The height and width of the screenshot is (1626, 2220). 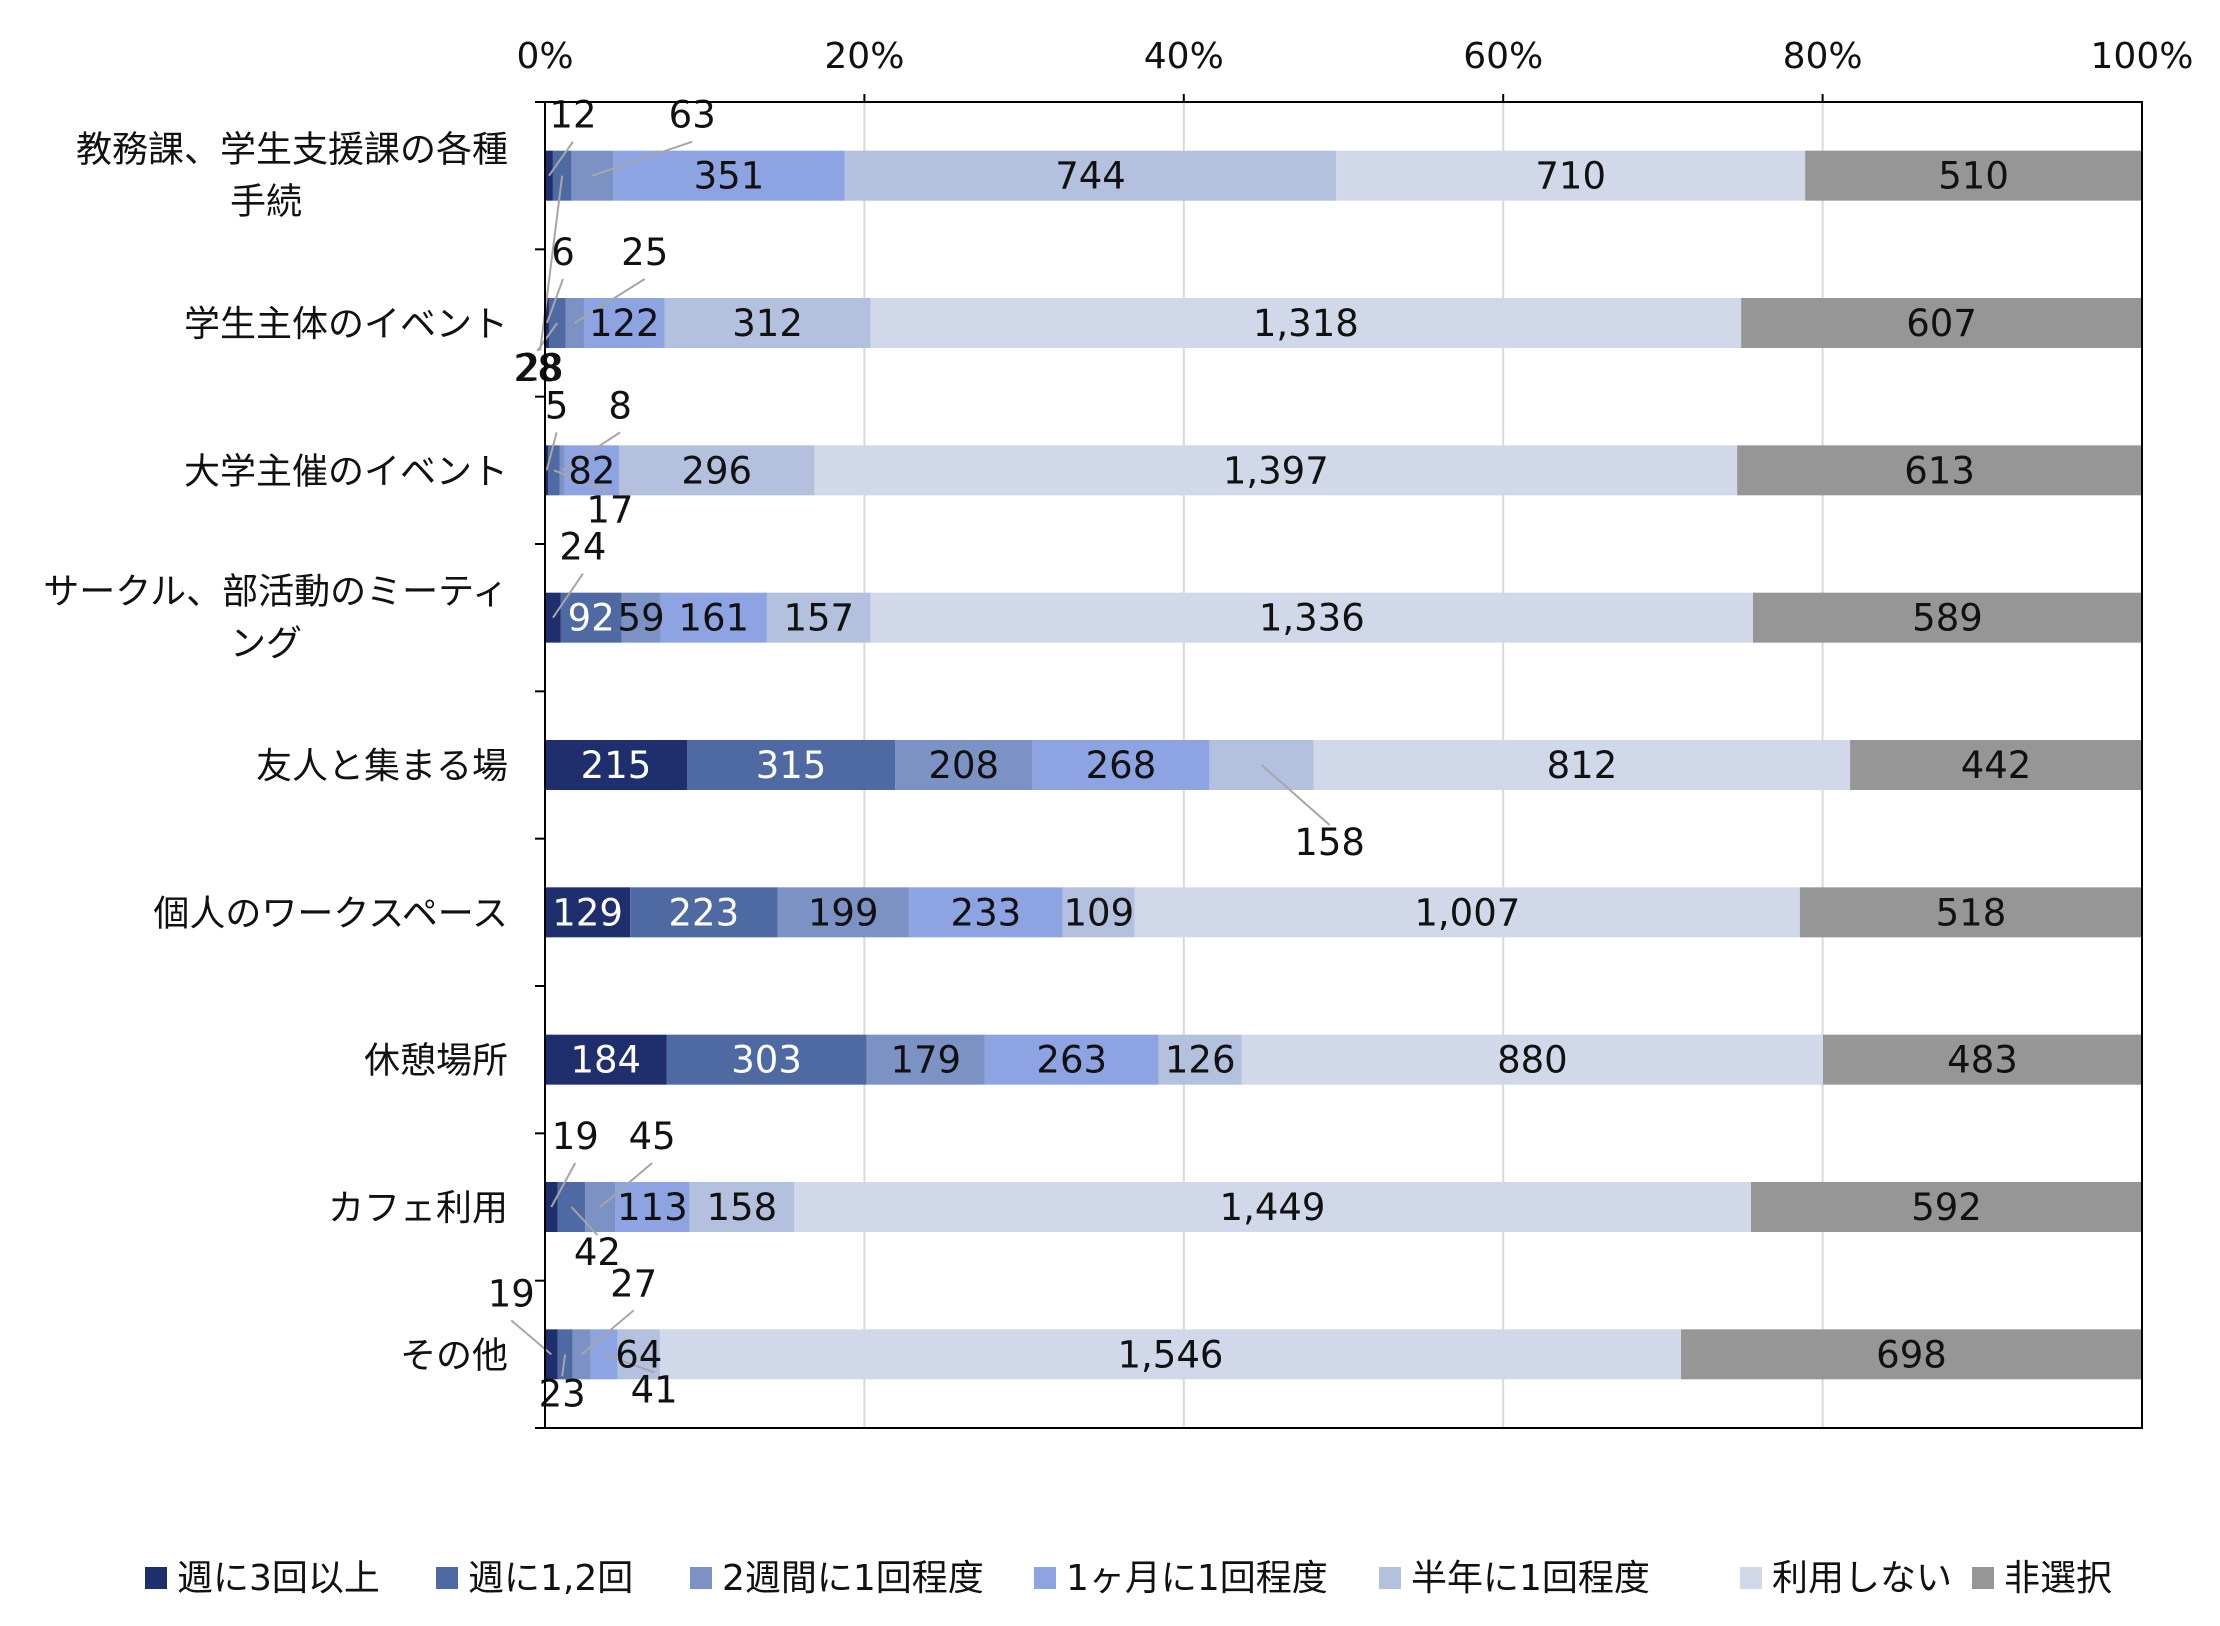 What do you see at coordinates (644, 252) in the screenshot?
I see `data-label: 25` at bounding box center [644, 252].